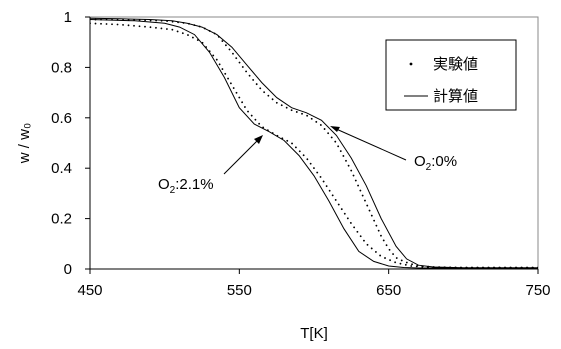  What do you see at coordinates (61, 168) in the screenshot?
I see `y-tick-label-0-4: 0.4` at bounding box center [61, 168].